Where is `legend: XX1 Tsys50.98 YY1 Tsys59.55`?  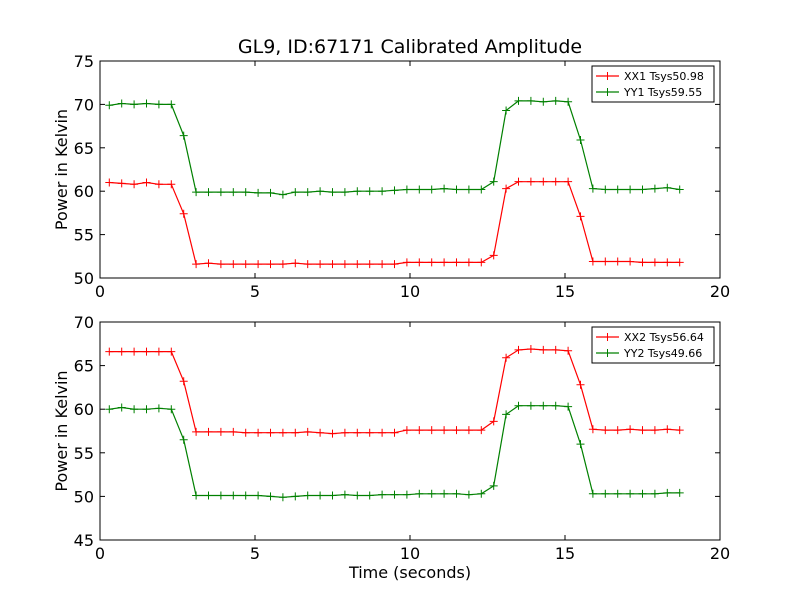 legend: XX1 Tsys50.98 YY1 Tsys59.55 is located at coordinates (653, 84).